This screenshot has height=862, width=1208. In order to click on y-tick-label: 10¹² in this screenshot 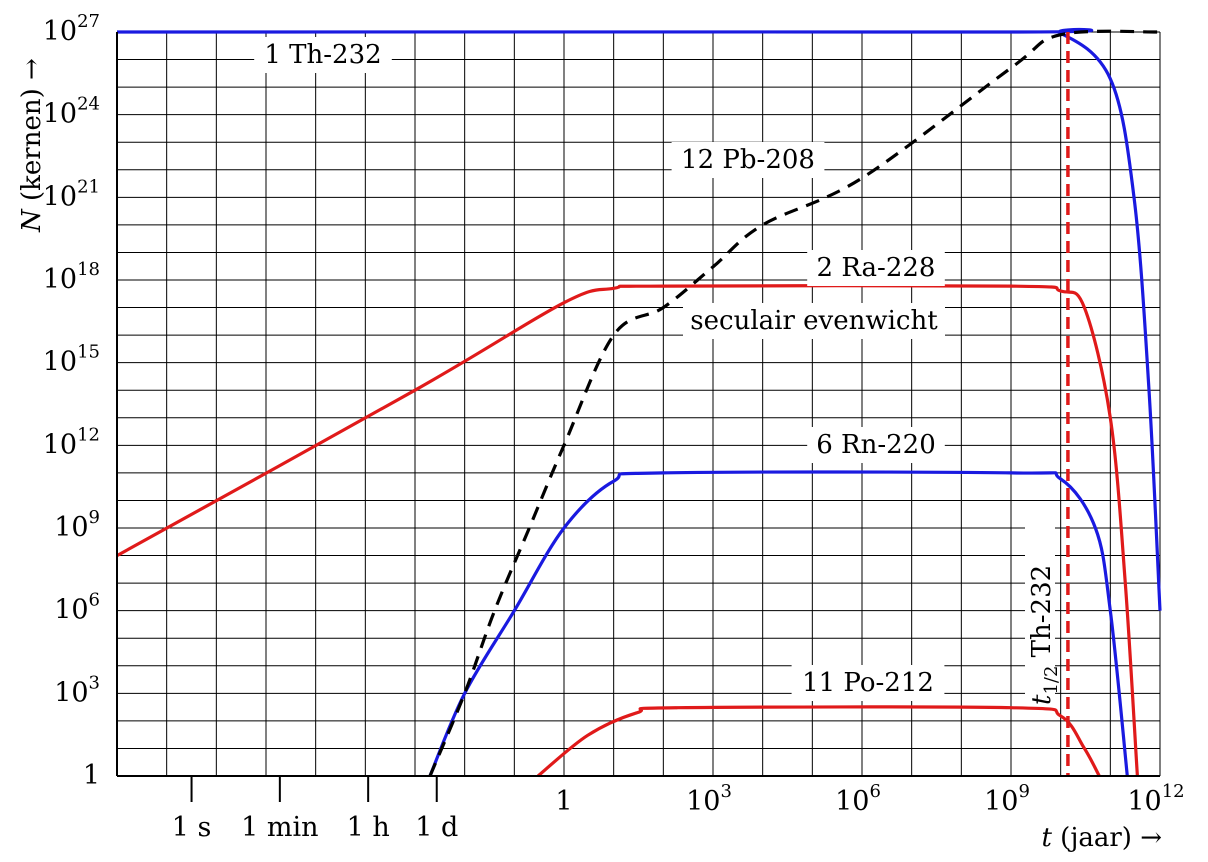, I will do `click(71, 442)`.